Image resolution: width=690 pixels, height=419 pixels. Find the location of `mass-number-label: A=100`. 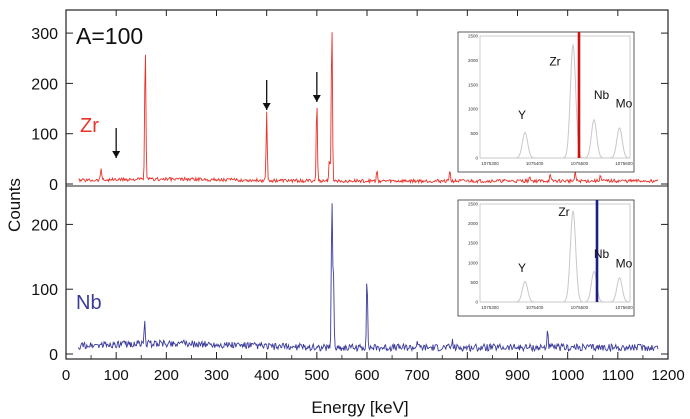

mass-number-label: A=100 is located at coordinates (109, 36).